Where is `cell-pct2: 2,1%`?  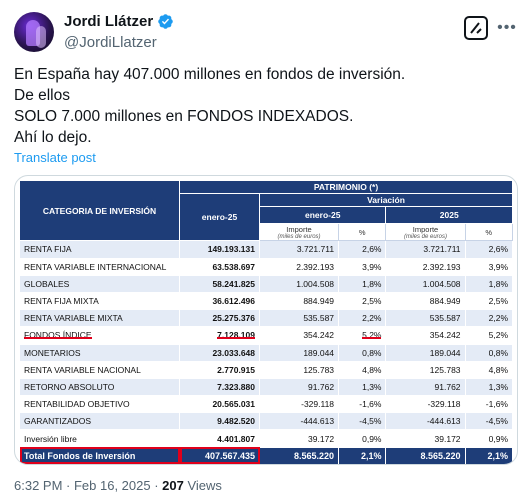
cell-pct2: 2,1% is located at coordinates (489, 455).